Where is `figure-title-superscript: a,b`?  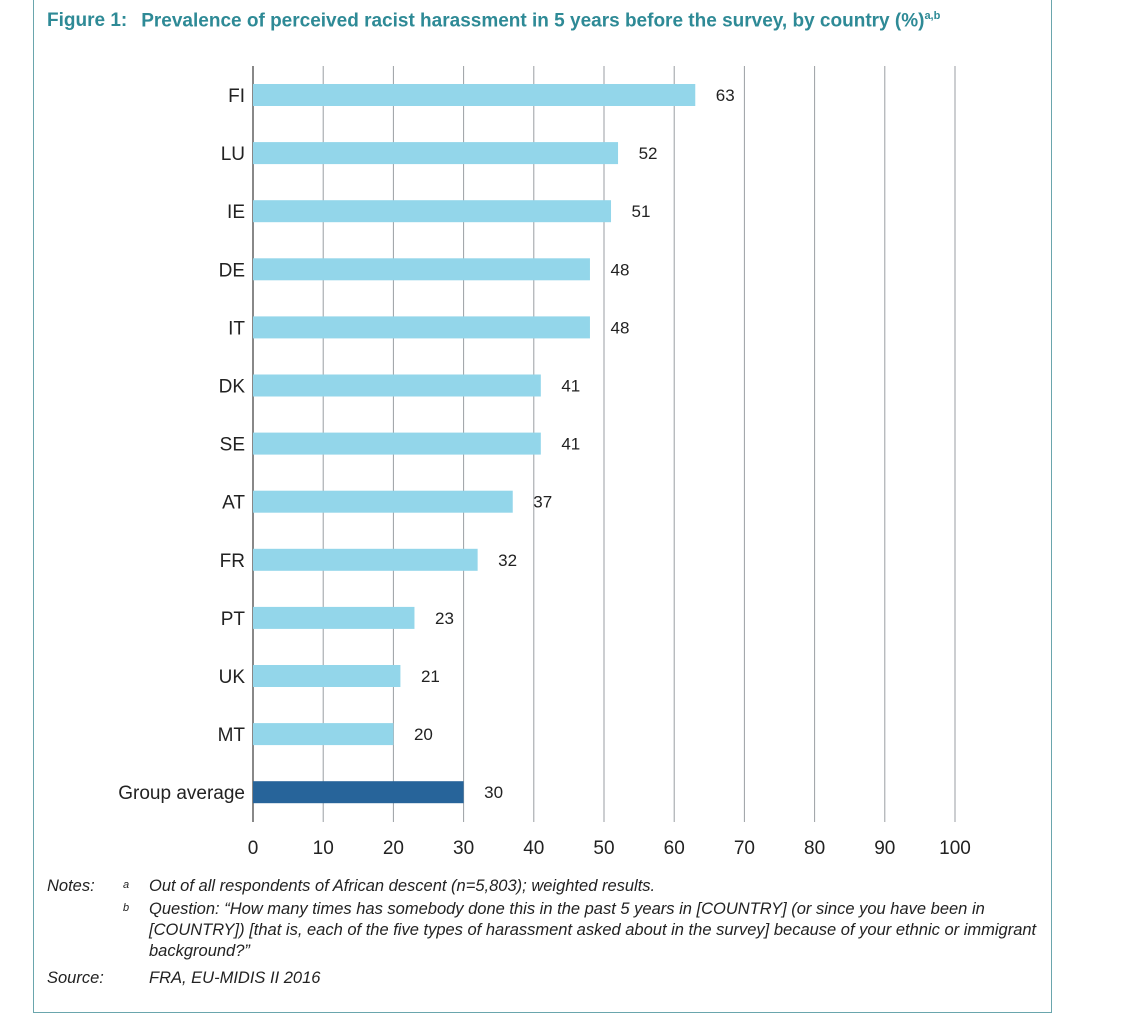
figure-title-superscript: a,b is located at coordinates (932, 16).